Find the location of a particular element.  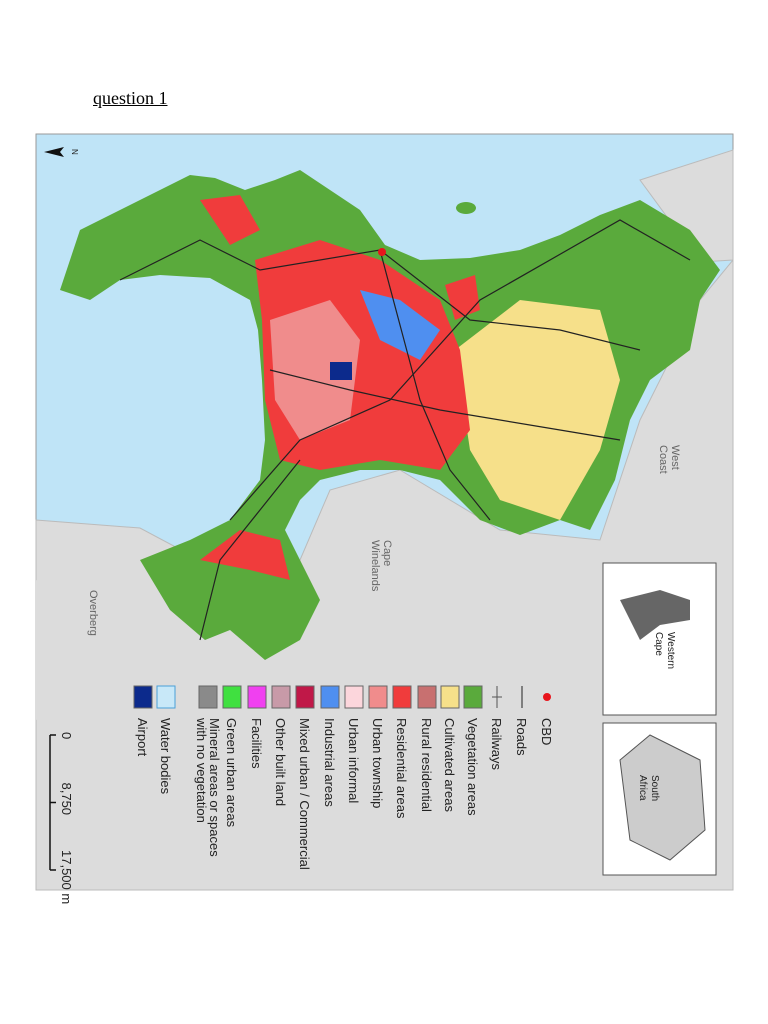

legend-label: CBD is located at coordinates (546, 731).